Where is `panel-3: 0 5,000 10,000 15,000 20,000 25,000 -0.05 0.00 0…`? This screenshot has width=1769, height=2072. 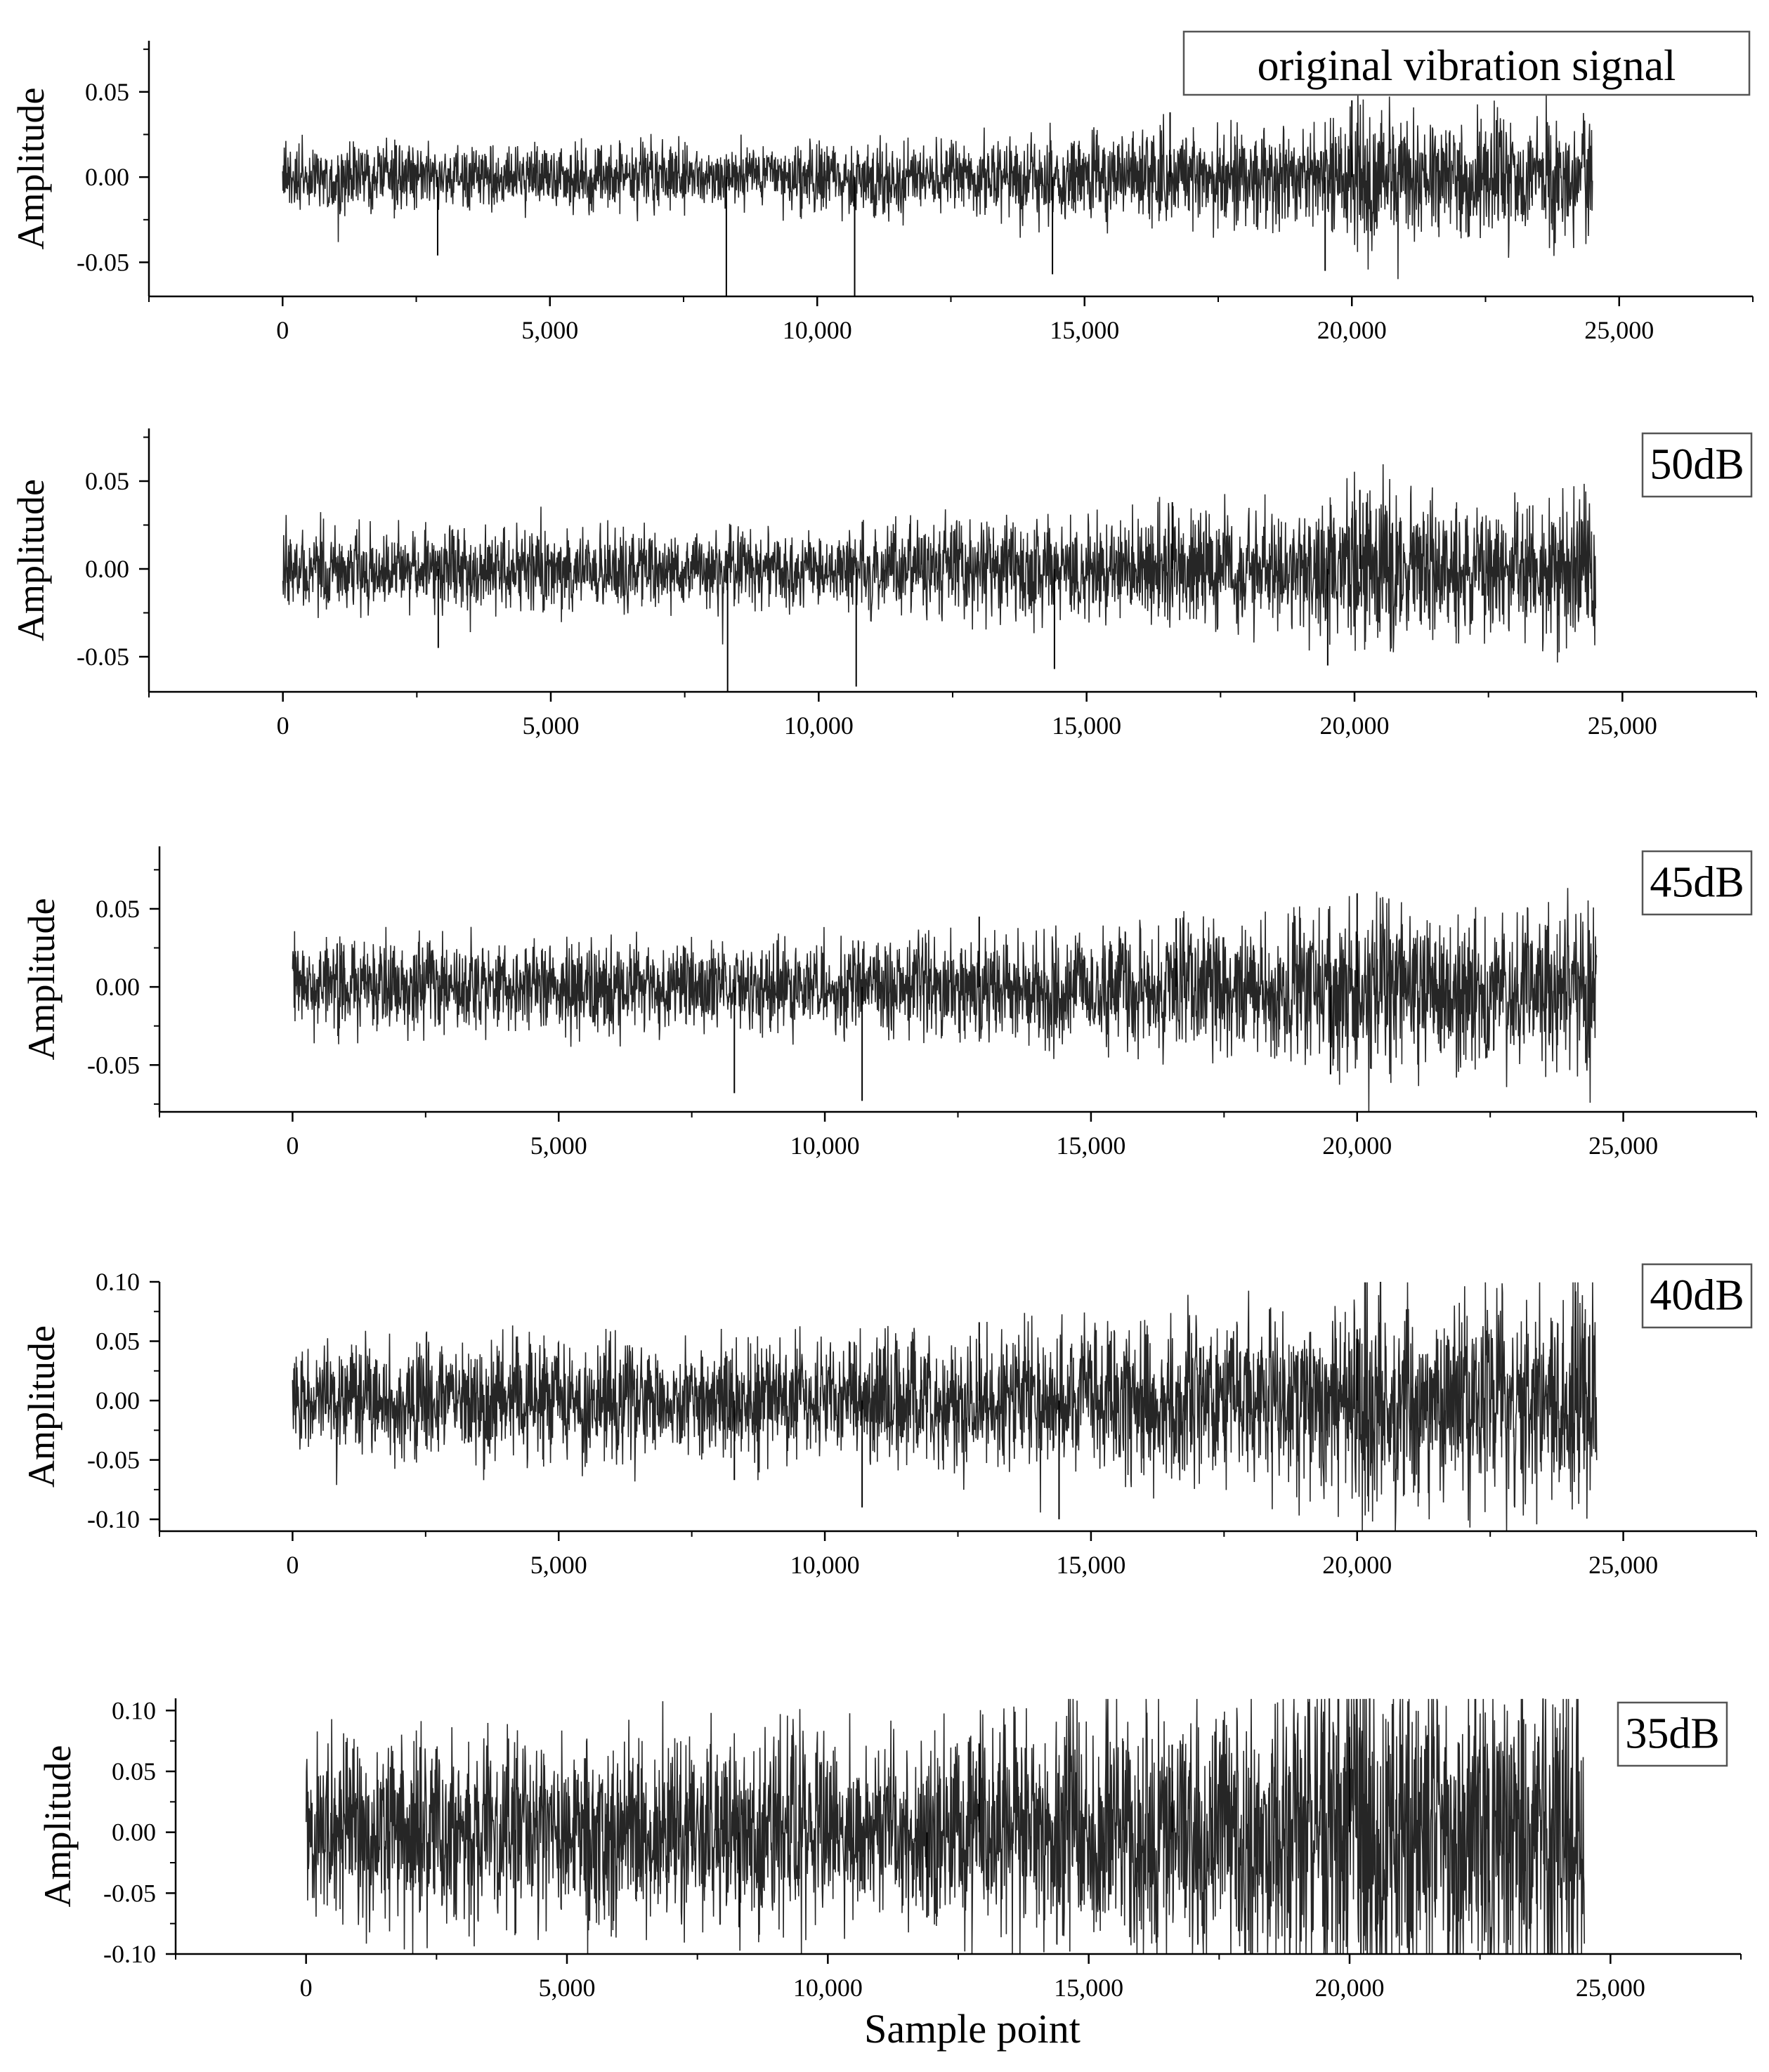
panel-3: 0 5,000 10,000 15,000 20,000 25,000 -0.05 0.00 0… is located at coordinates (889, 1003).